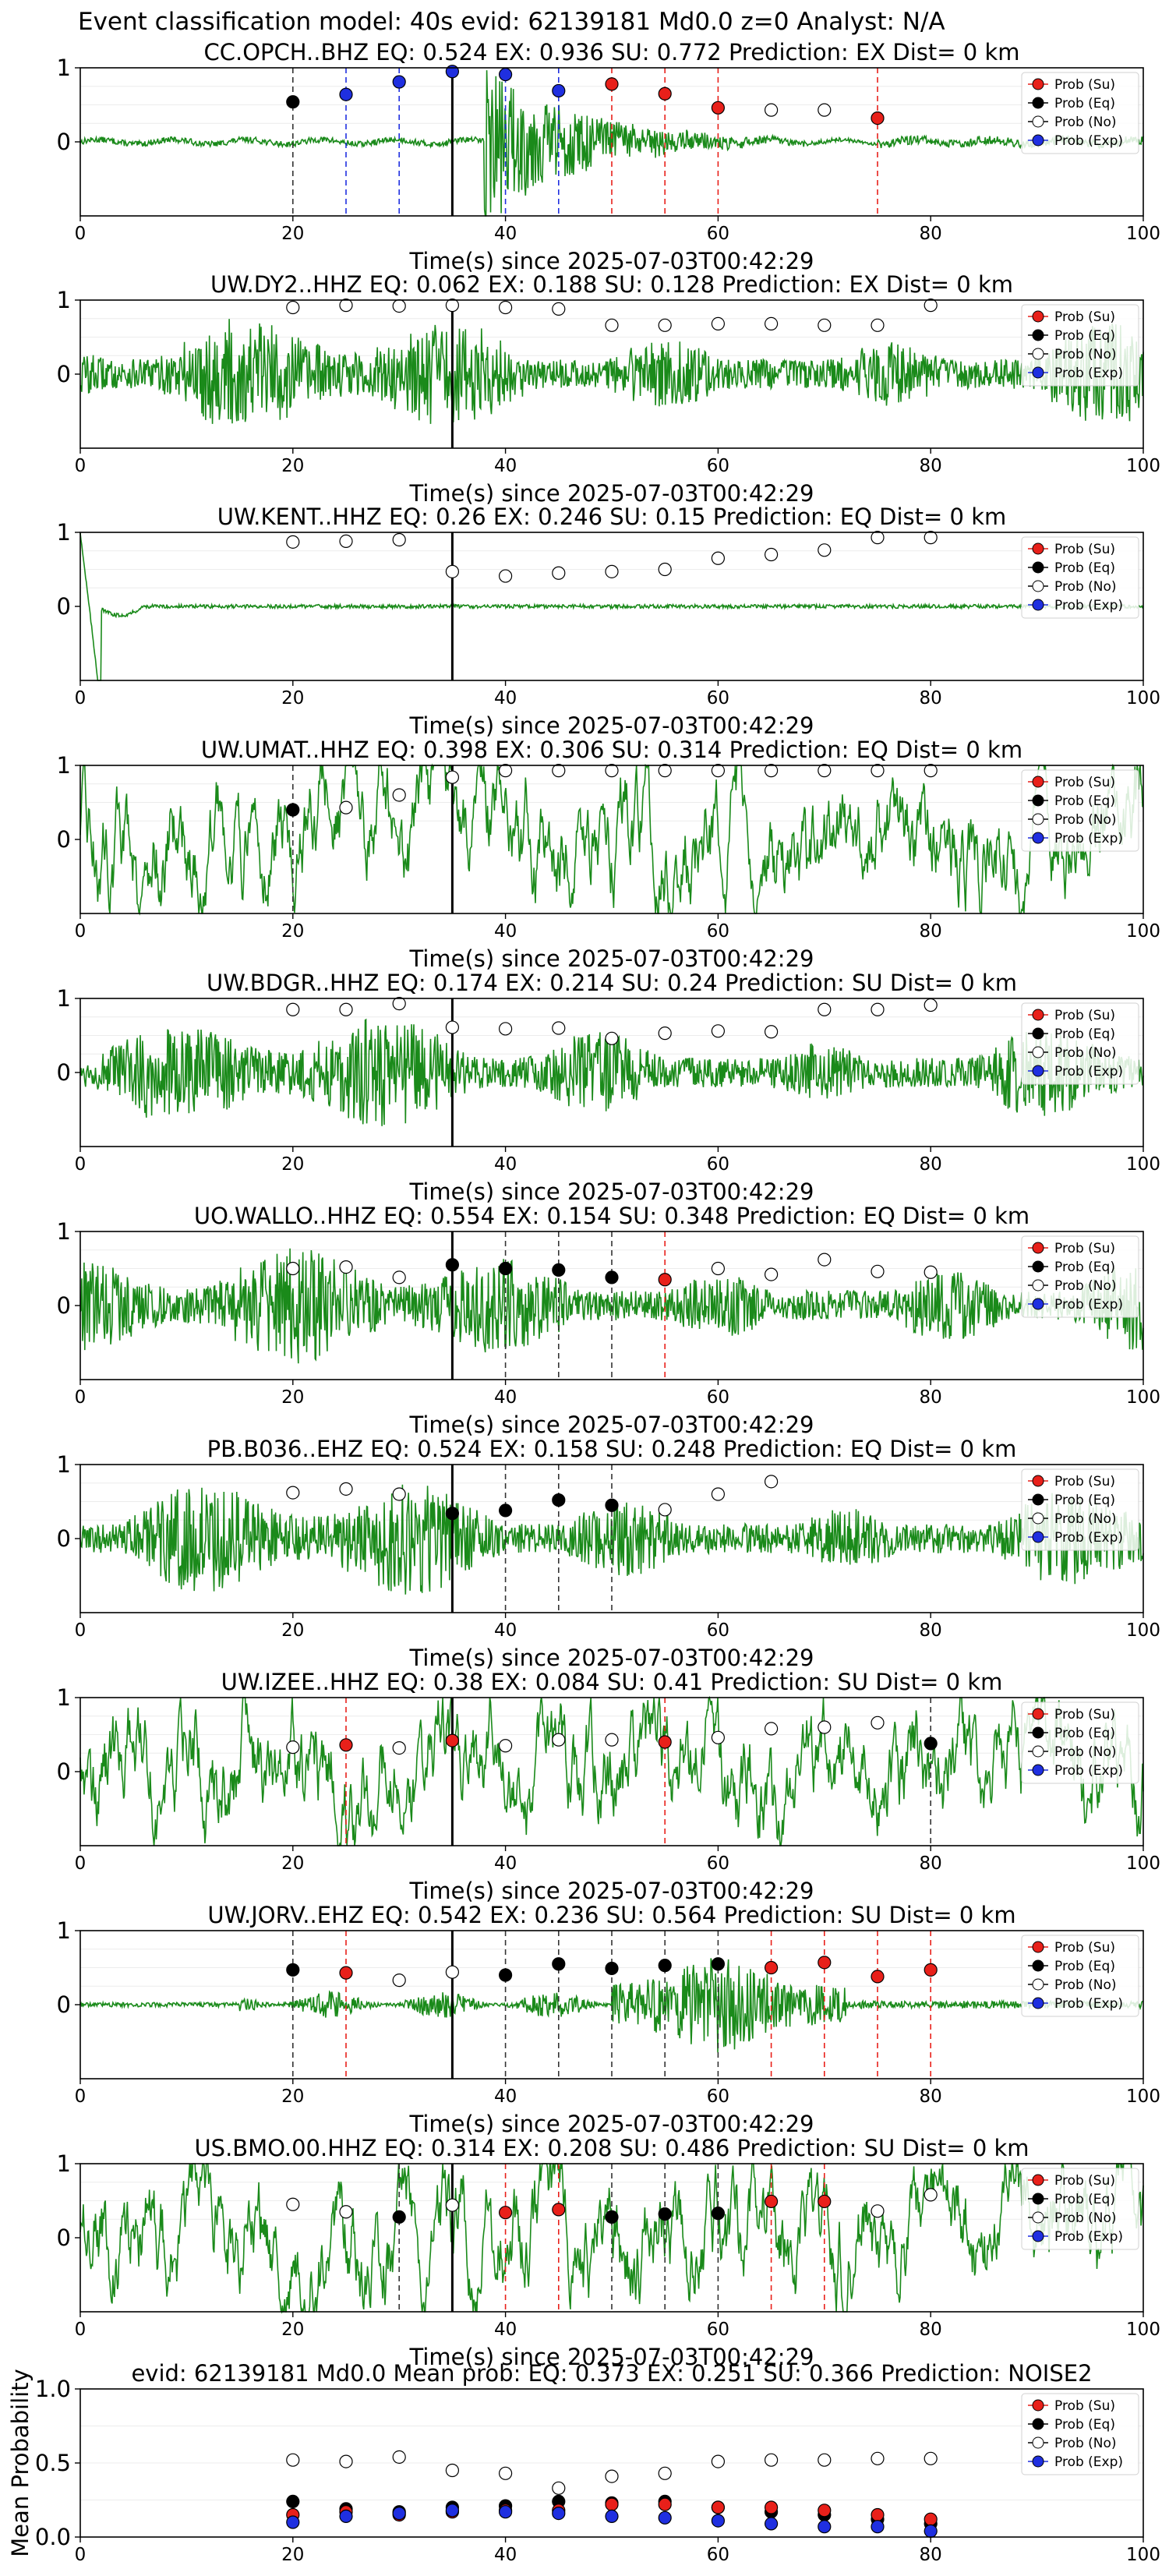 This screenshot has height=2576, width=1169. Describe the element at coordinates (825, 2511) in the screenshot. I see `mean-probability-point-su` at that location.